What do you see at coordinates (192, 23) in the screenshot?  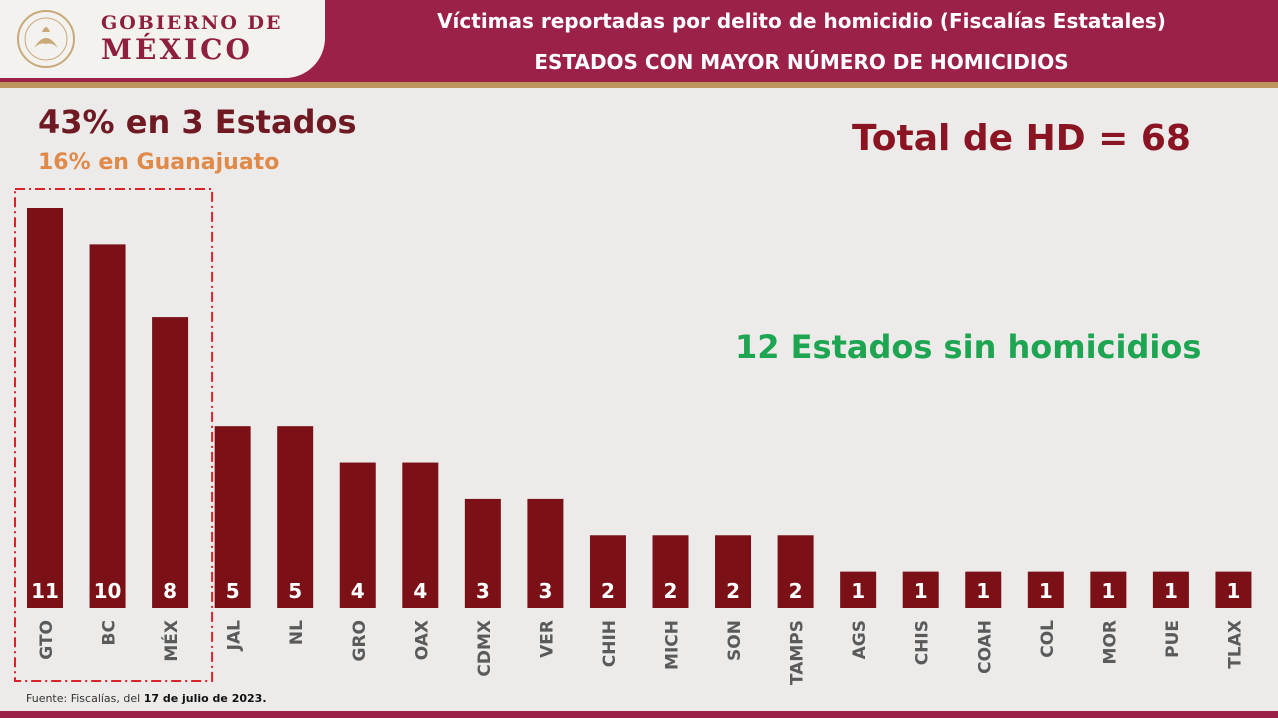 I see `gov-line1: GOBIERNO DE` at bounding box center [192, 23].